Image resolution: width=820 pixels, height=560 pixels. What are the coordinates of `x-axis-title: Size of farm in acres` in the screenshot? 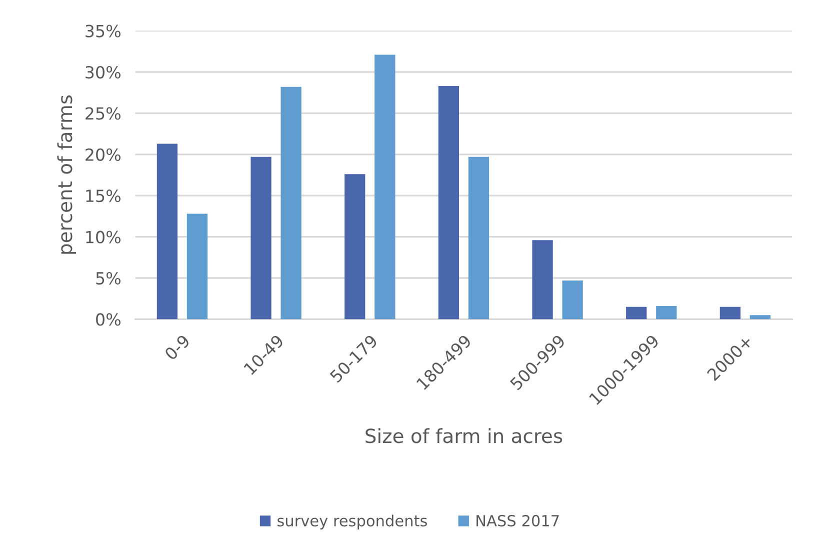 It's located at (464, 436).